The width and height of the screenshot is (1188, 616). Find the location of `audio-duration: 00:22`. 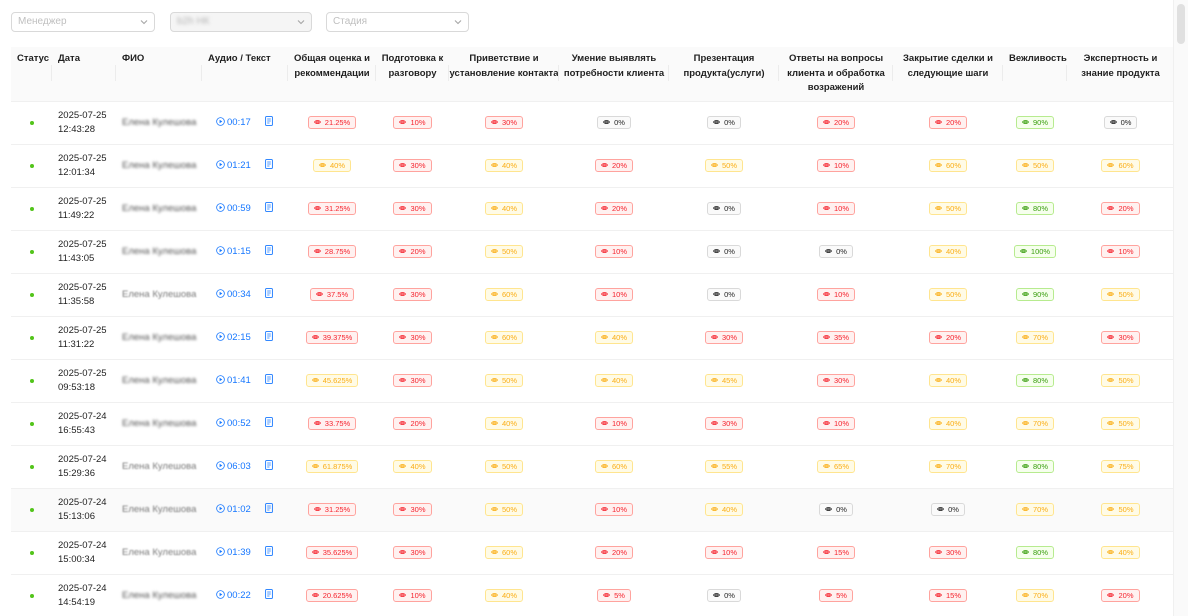

audio-duration: 00:22 is located at coordinates (239, 595).